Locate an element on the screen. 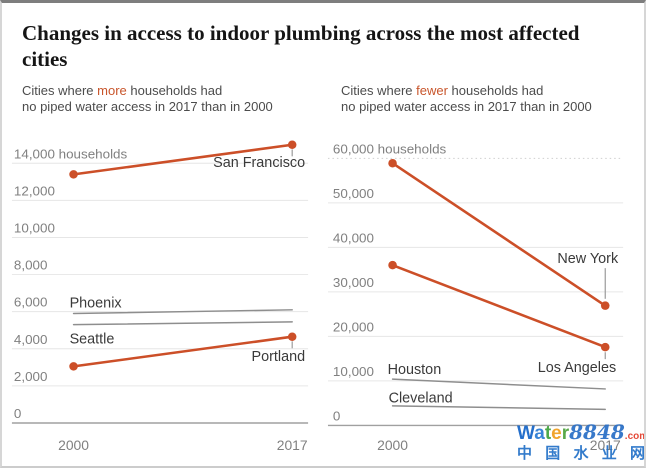  data-point-portland-2017 is located at coordinates (292, 336).